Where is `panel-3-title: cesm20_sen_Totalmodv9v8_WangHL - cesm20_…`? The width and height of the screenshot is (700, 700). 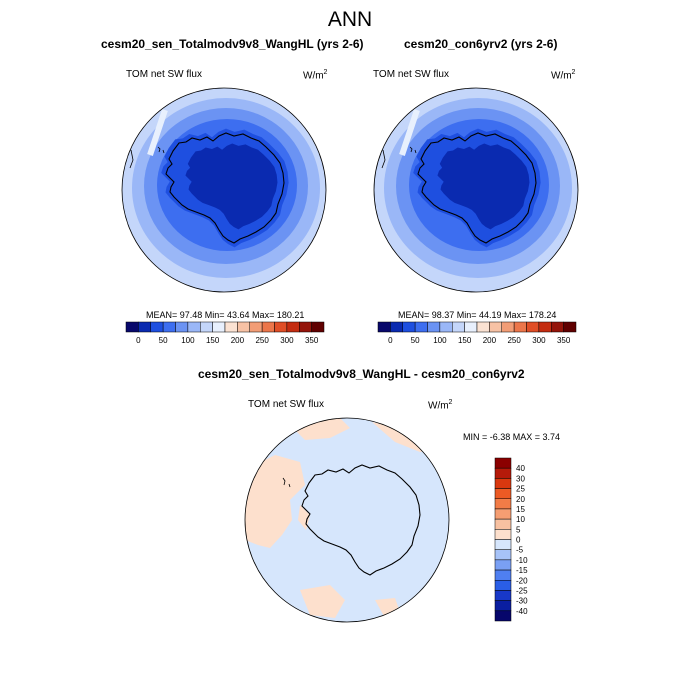 panel-3-title: cesm20_sen_Totalmodv9v8_WangHL - cesm20_… is located at coordinates (361, 374).